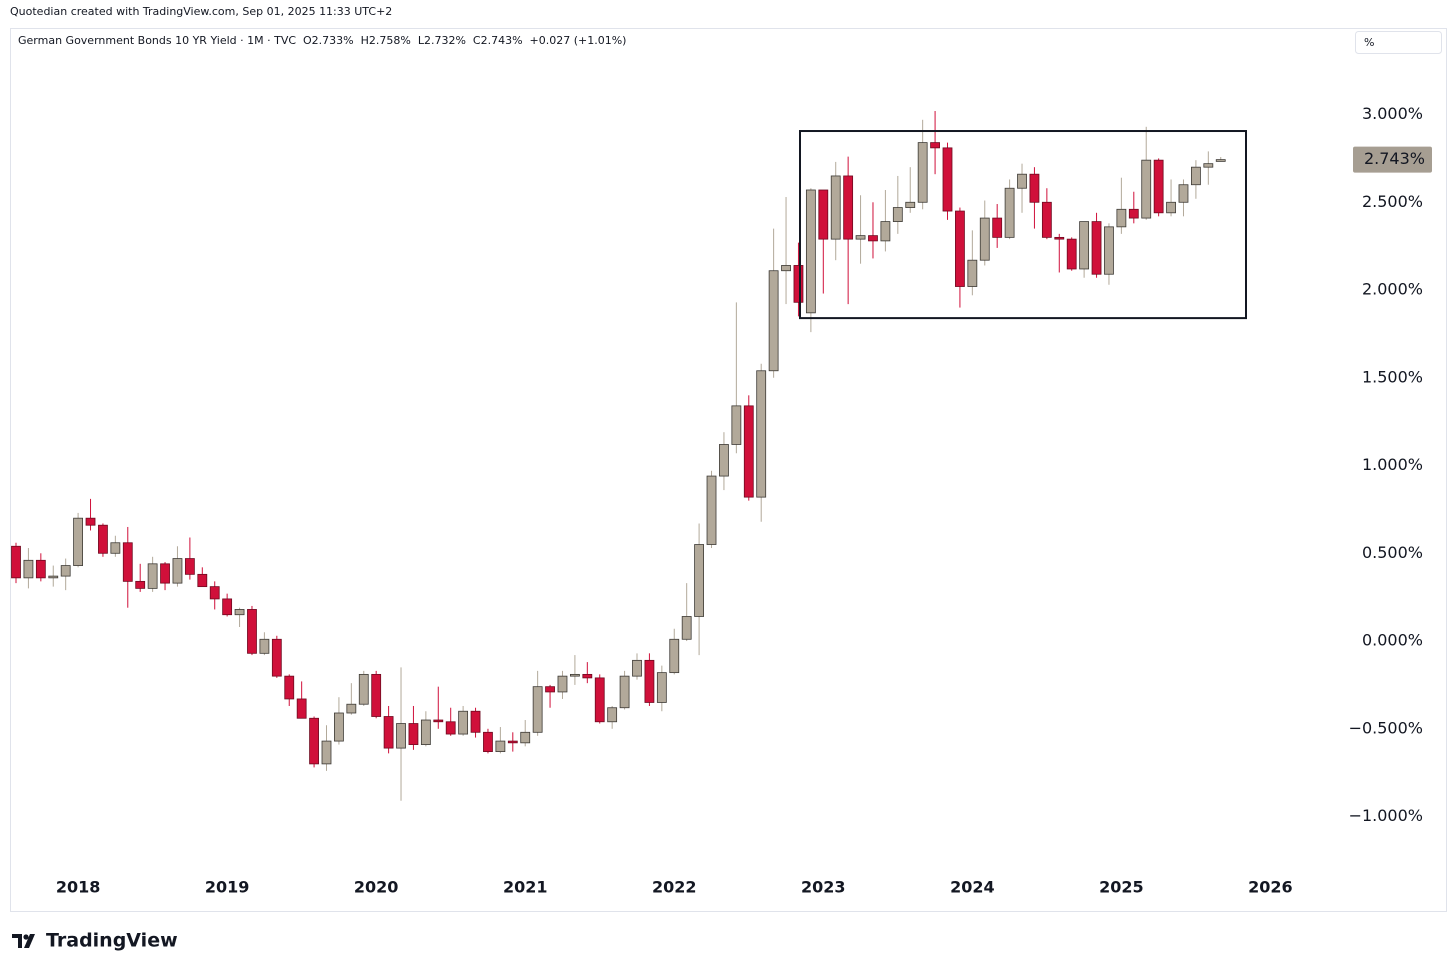  What do you see at coordinates (1392, 201) in the screenshot?
I see `y-tick-label: 2.500%` at bounding box center [1392, 201].